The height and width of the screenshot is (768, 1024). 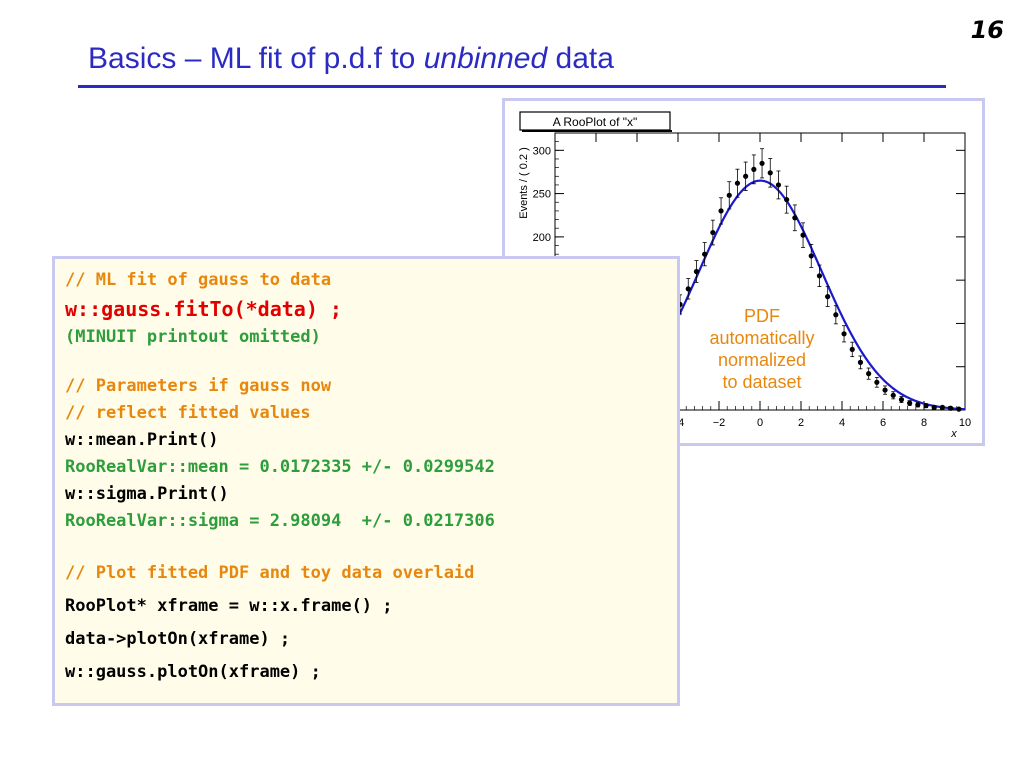 What do you see at coordinates (229, 606) in the screenshot?
I see `code-frame-line: RooPlot* xframe = w::x.frame() ;` at bounding box center [229, 606].